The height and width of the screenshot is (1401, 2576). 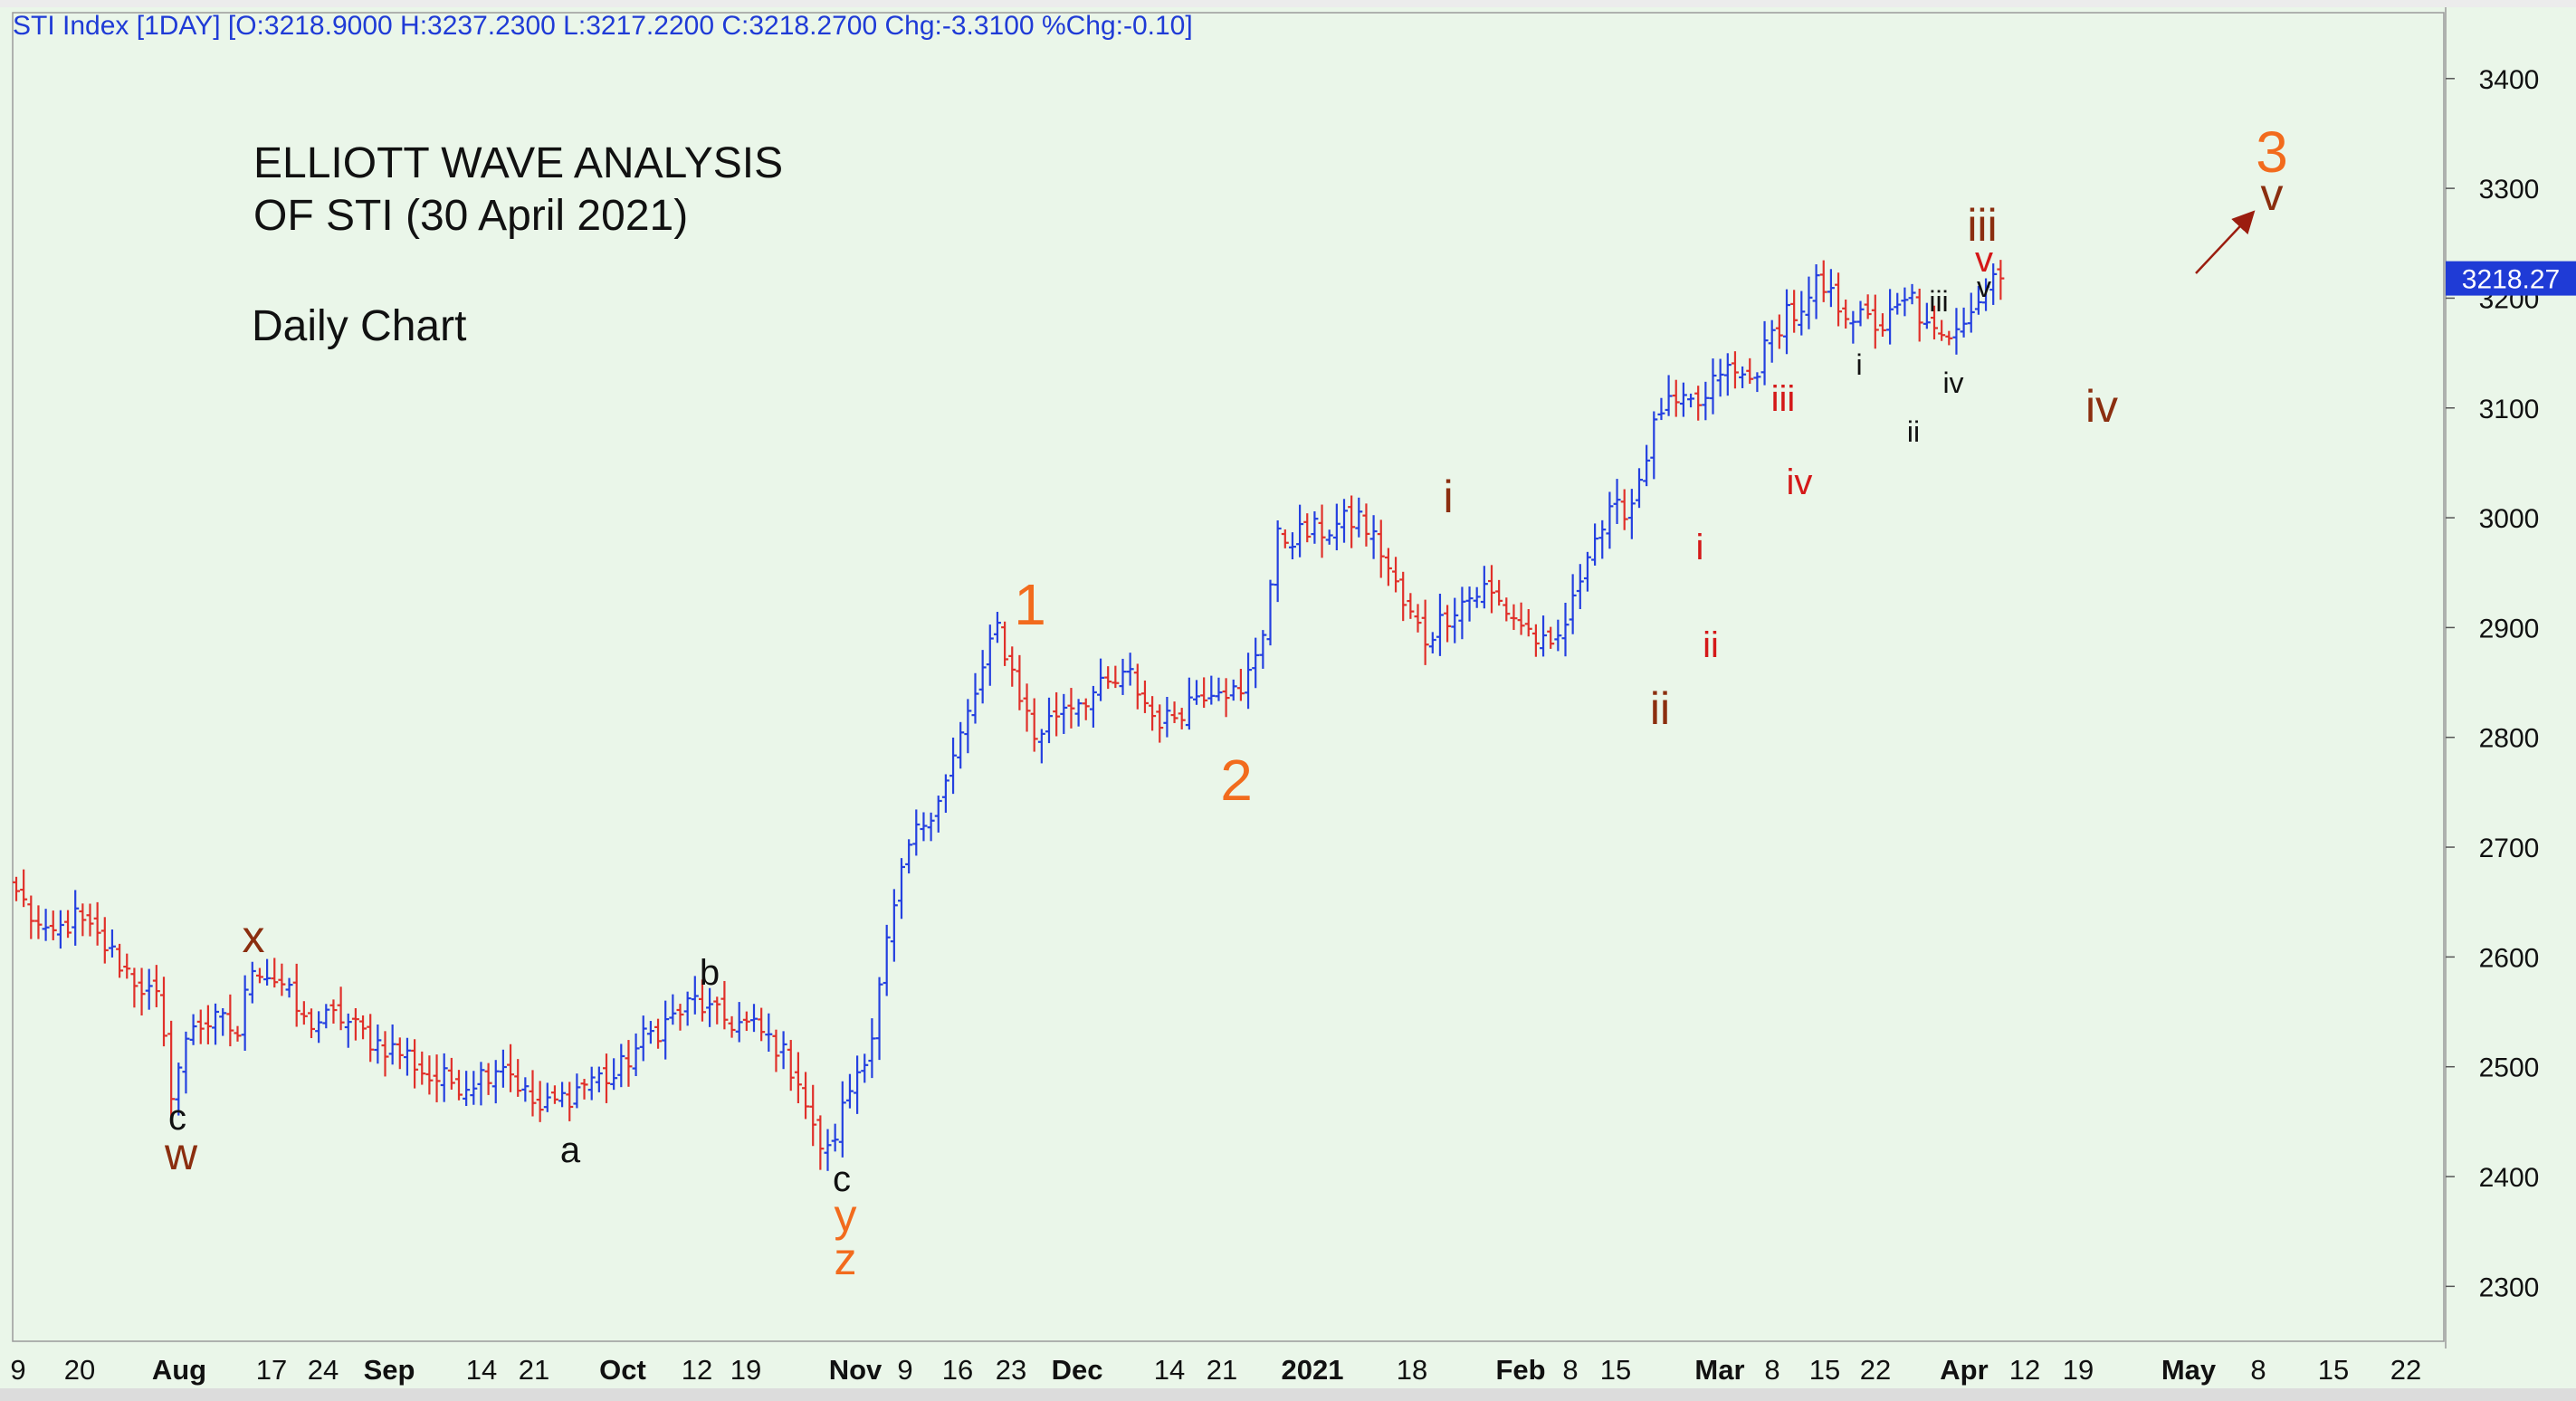 What do you see at coordinates (846, 1215) in the screenshot?
I see `wave-label: y` at bounding box center [846, 1215].